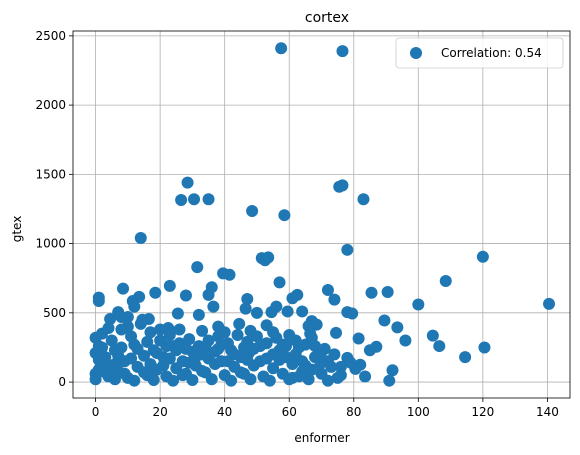 Image resolution: width=580 pixels, height=455 pixels. I want to click on y-tick-label: 1500, so click(50, 174).